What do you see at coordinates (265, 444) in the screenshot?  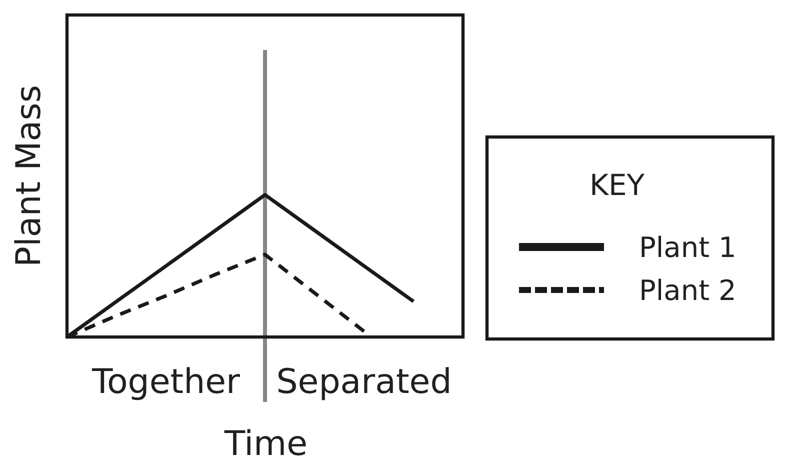 I see `x-axis-title: Time` at bounding box center [265, 444].